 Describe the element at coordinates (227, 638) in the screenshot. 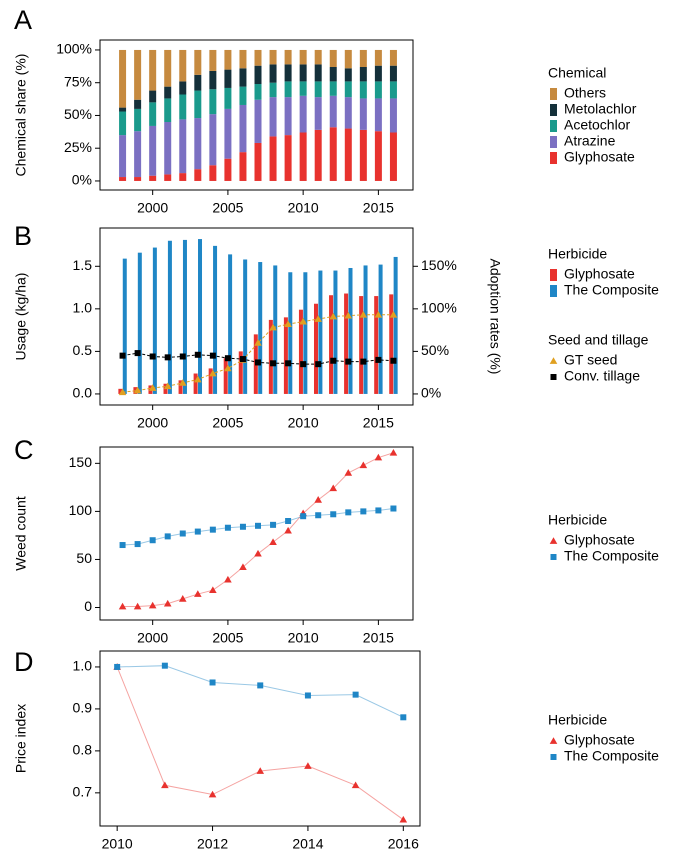

I see `x-tick-label: 2005` at that location.